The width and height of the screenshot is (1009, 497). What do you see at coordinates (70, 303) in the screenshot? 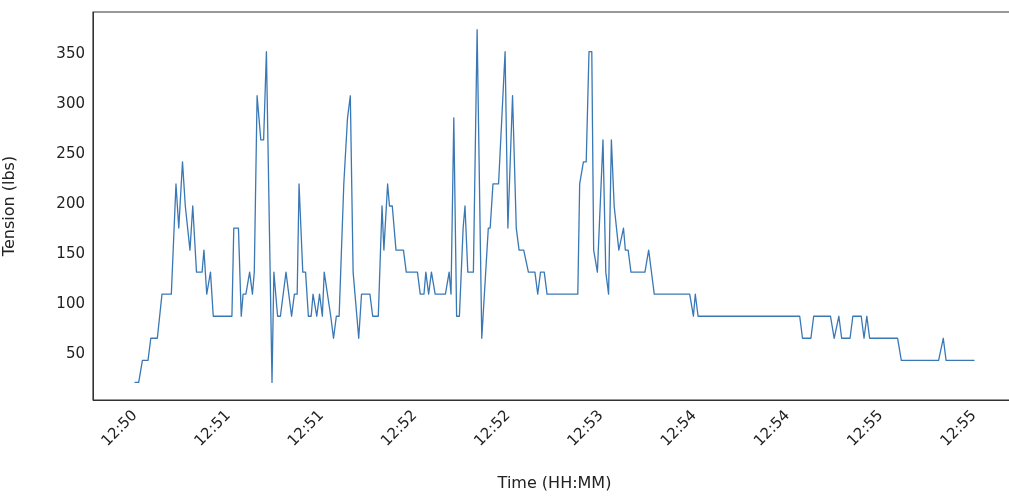
I see `y-tick-label: 100` at bounding box center [70, 303].